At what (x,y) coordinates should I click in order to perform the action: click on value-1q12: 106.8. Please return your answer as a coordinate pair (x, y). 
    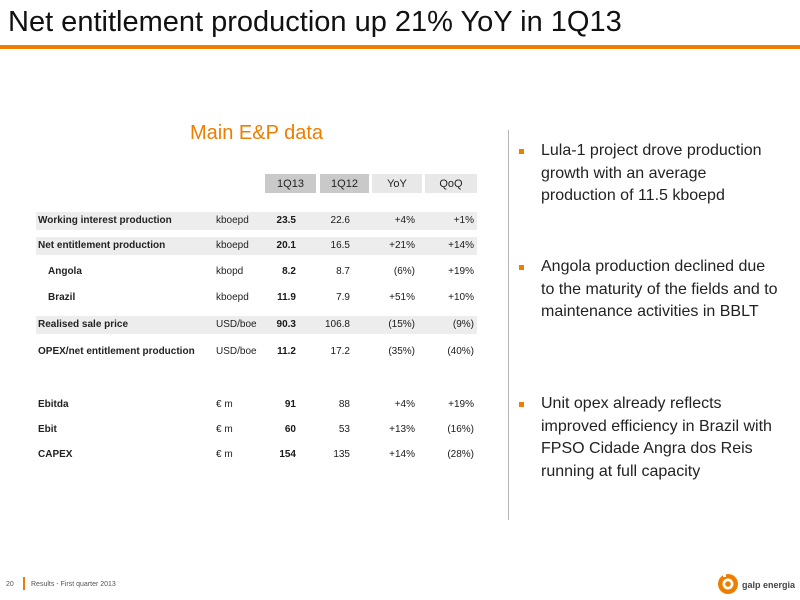
    Looking at the image, I should click on (337, 324).